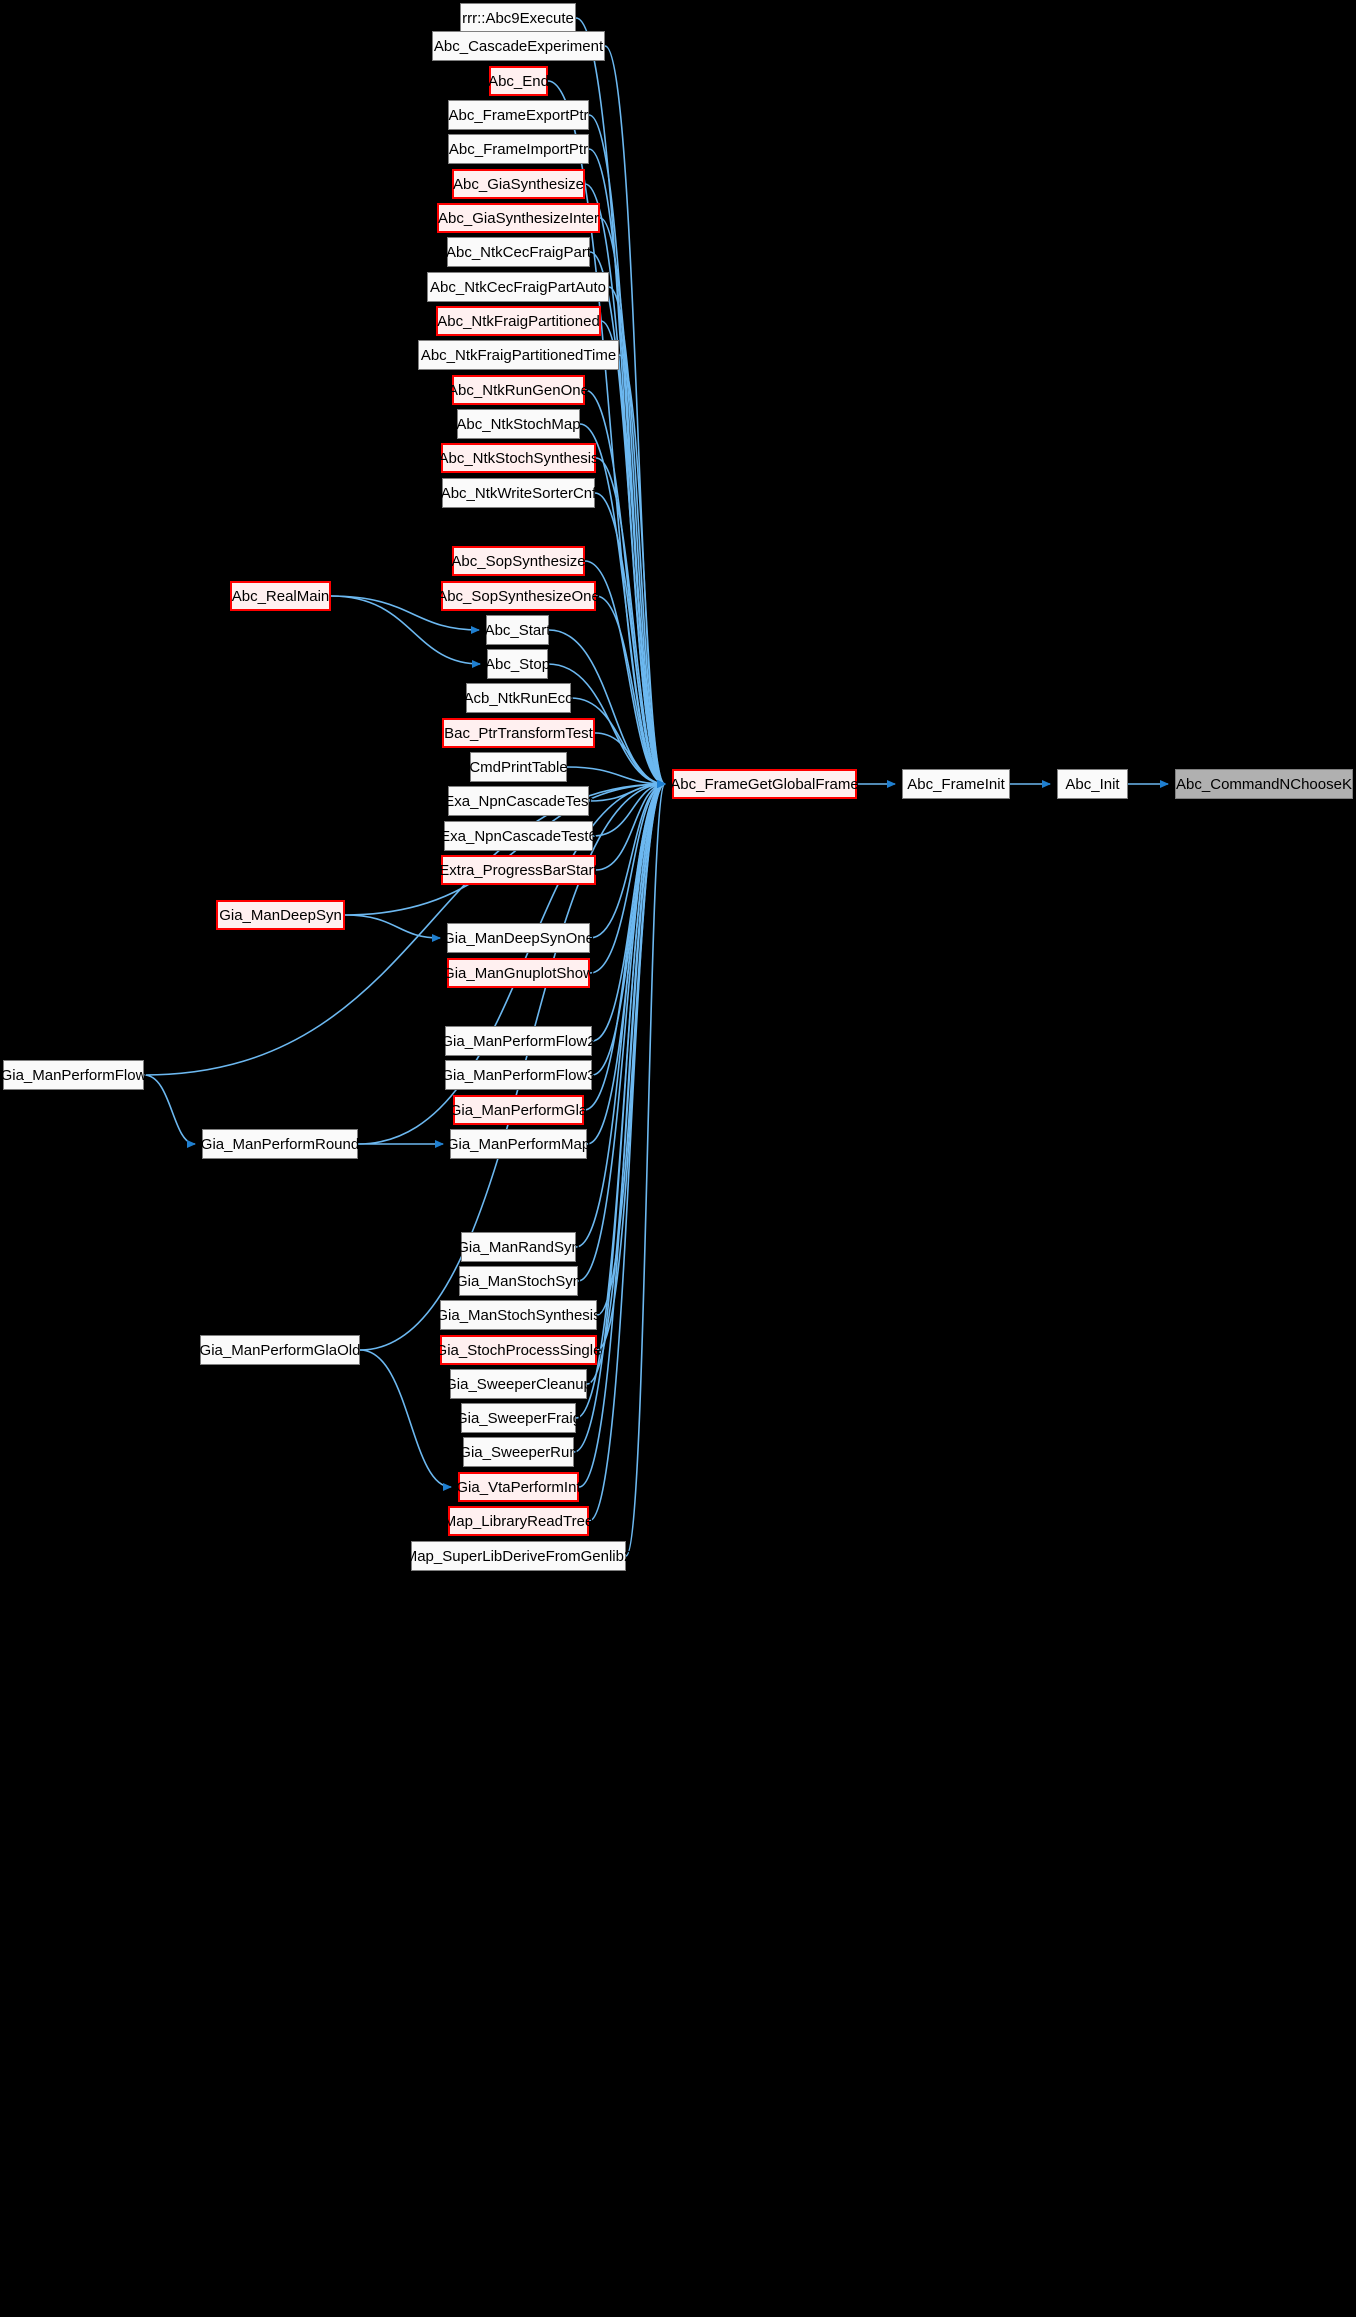  I want to click on graph-node-label: CmdPrintTable, so click(518, 767).